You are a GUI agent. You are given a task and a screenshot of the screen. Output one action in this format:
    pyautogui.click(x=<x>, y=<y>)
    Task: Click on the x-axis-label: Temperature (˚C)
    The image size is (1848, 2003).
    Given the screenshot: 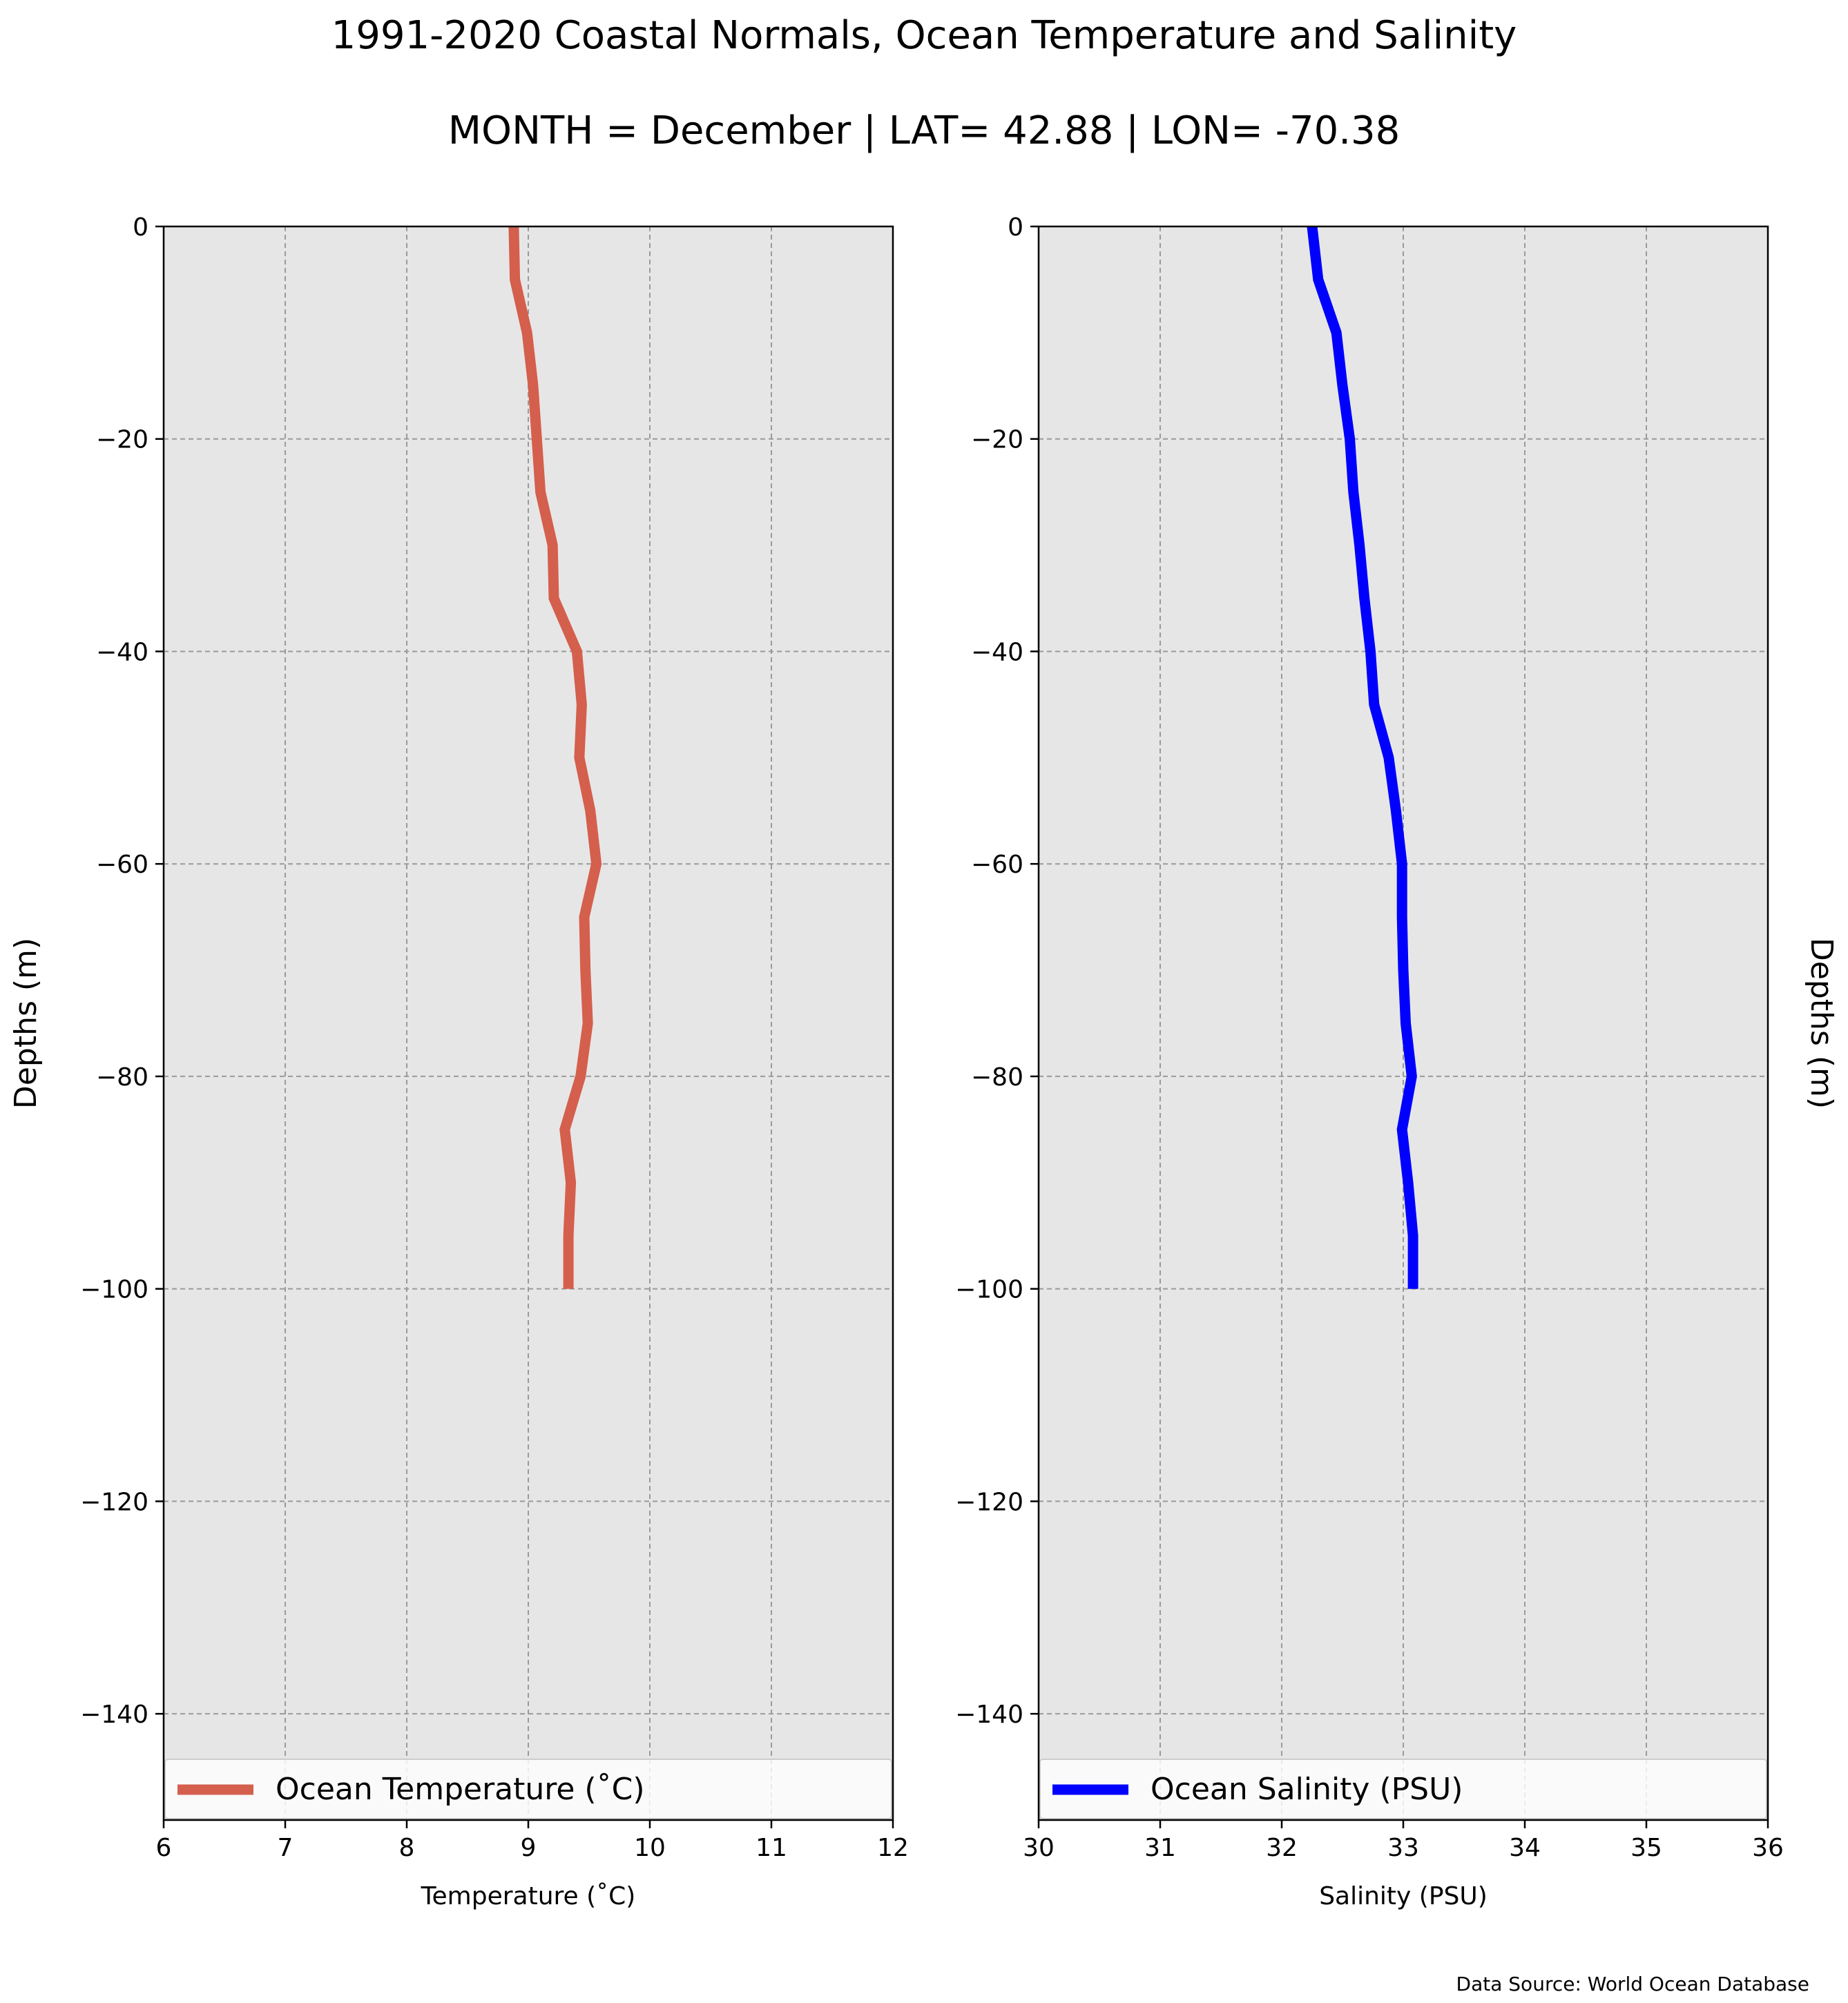 What is the action you would take?
    pyautogui.click(x=528, y=1896)
    